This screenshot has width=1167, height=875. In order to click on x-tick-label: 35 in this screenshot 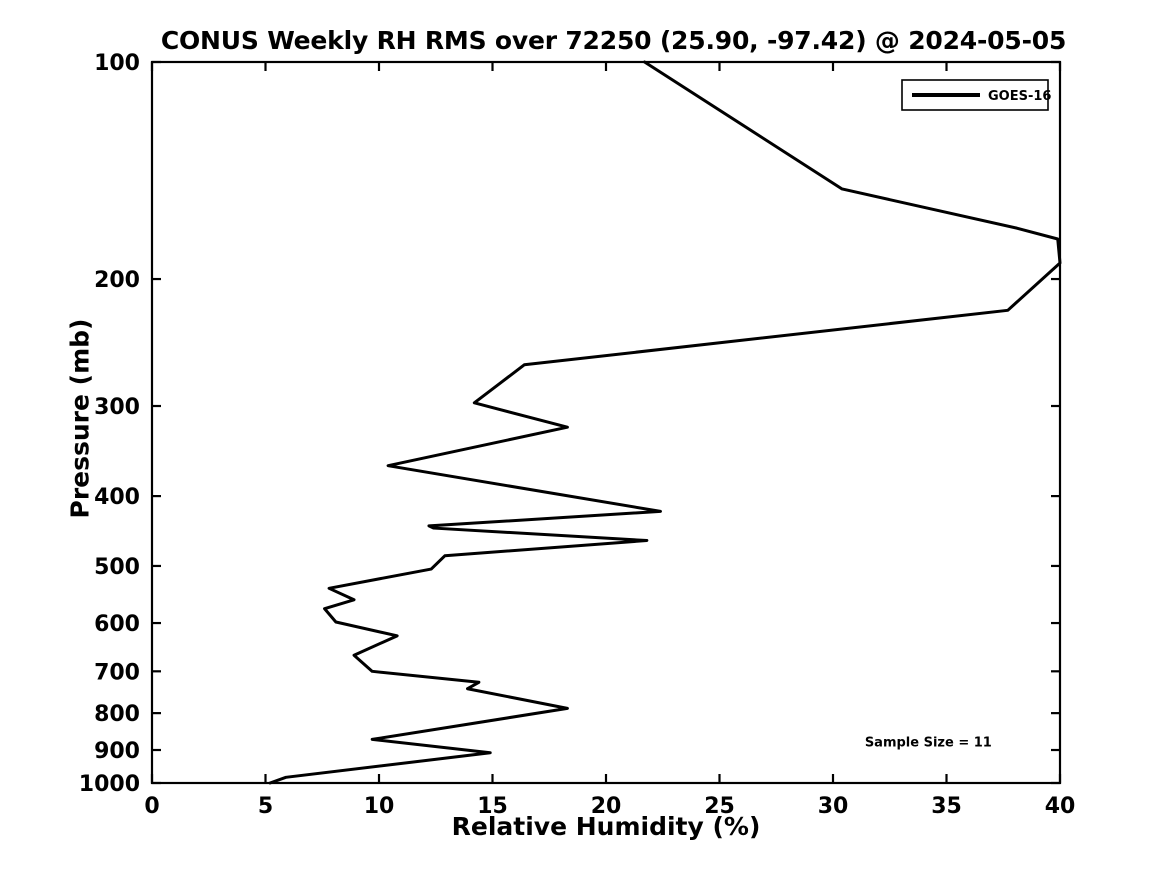, I will do `click(946, 806)`.